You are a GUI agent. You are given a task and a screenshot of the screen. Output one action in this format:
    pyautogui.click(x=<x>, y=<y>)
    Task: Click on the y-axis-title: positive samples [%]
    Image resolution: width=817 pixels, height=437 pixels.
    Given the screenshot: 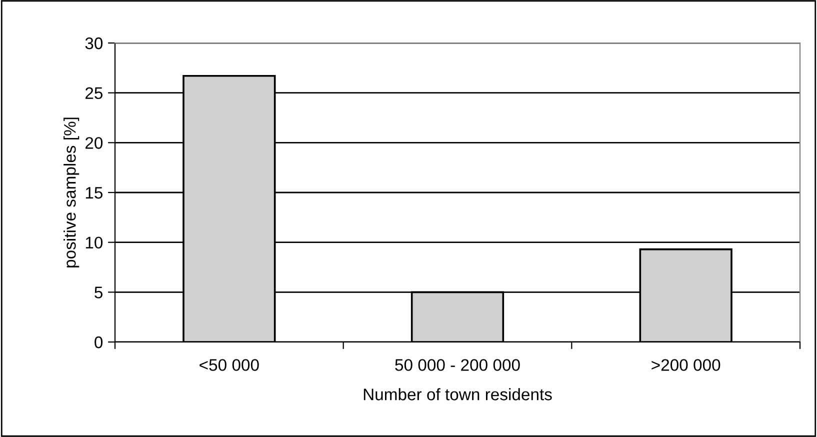 What is the action you would take?
    pyautogui.click(x=72, y=193)
    